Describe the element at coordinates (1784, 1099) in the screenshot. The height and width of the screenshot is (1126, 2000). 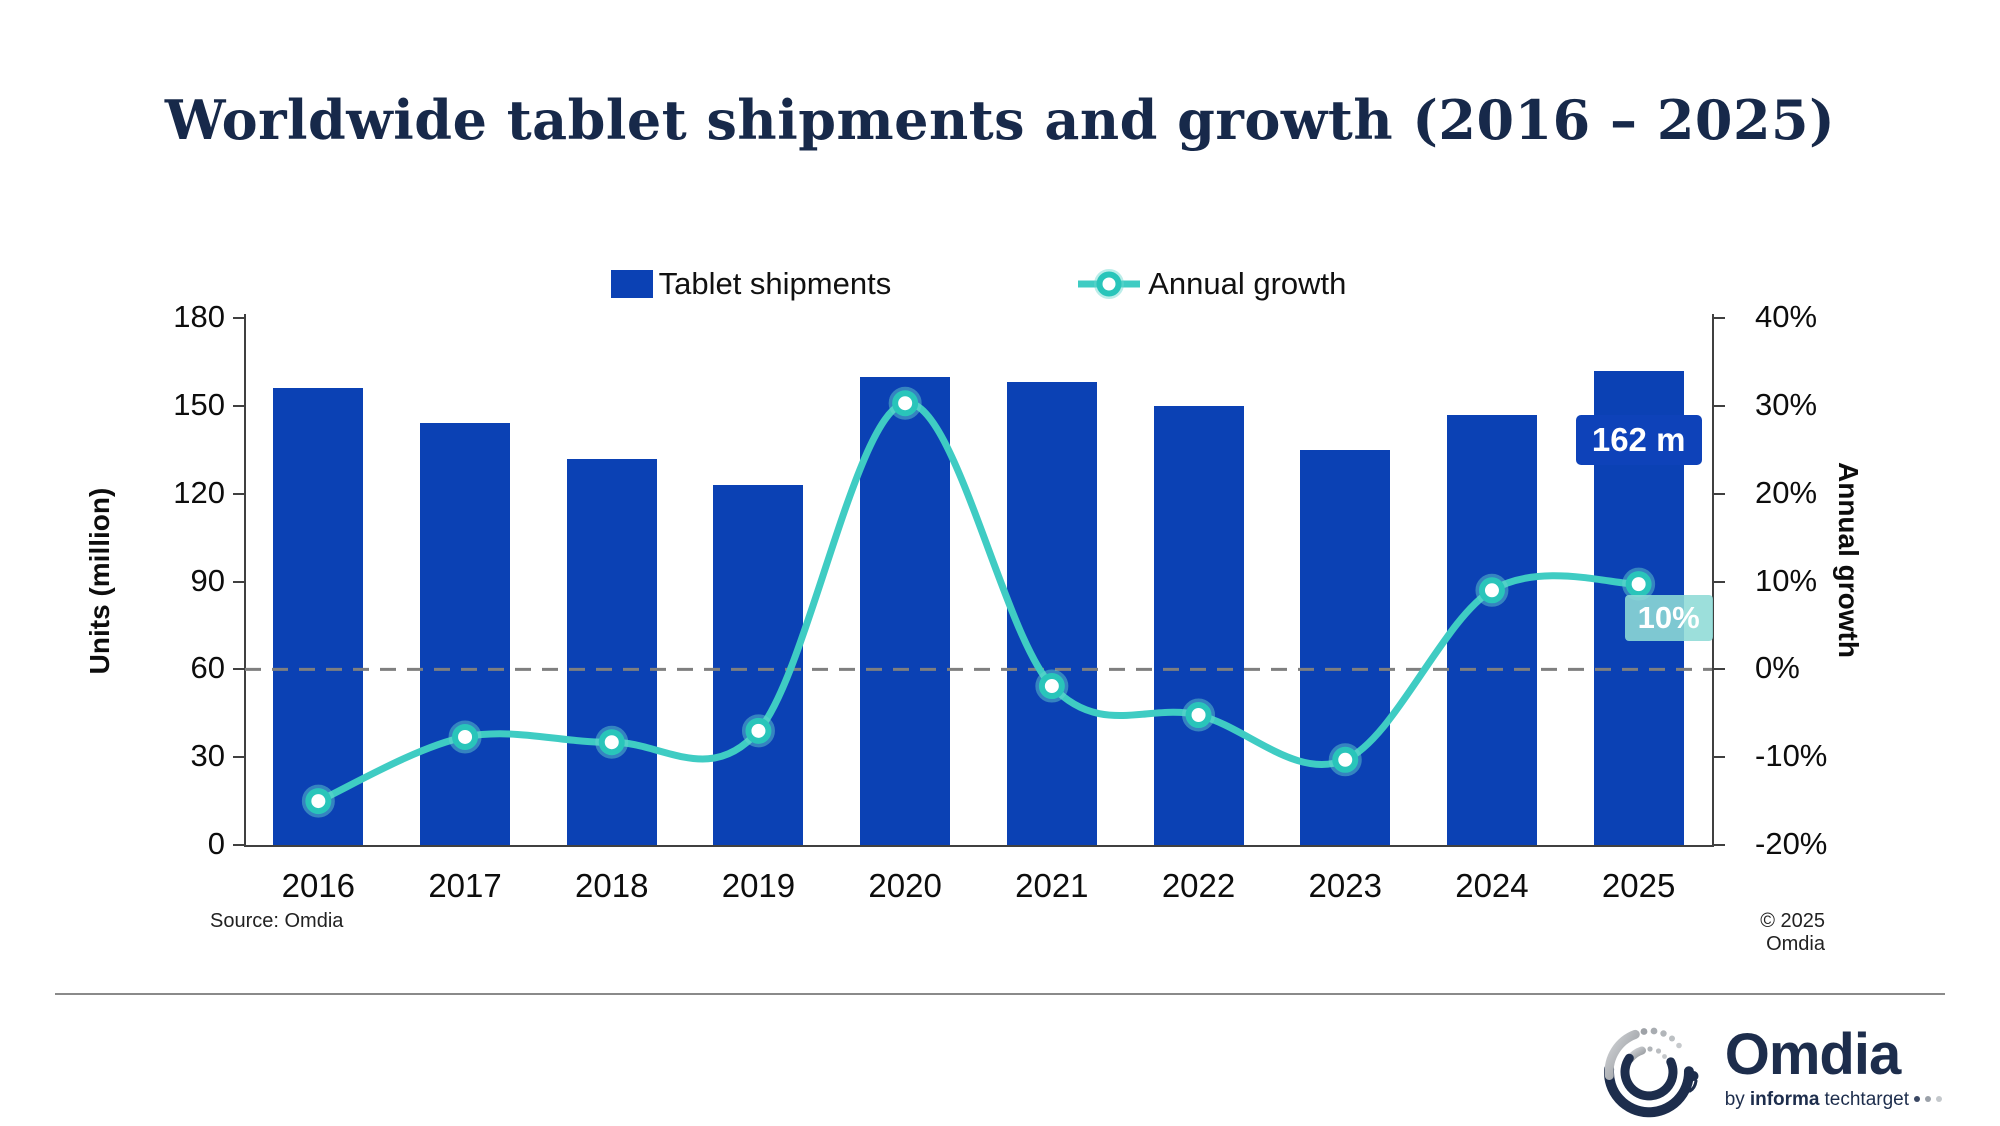
I see `tagline-informa: informa` at that location.